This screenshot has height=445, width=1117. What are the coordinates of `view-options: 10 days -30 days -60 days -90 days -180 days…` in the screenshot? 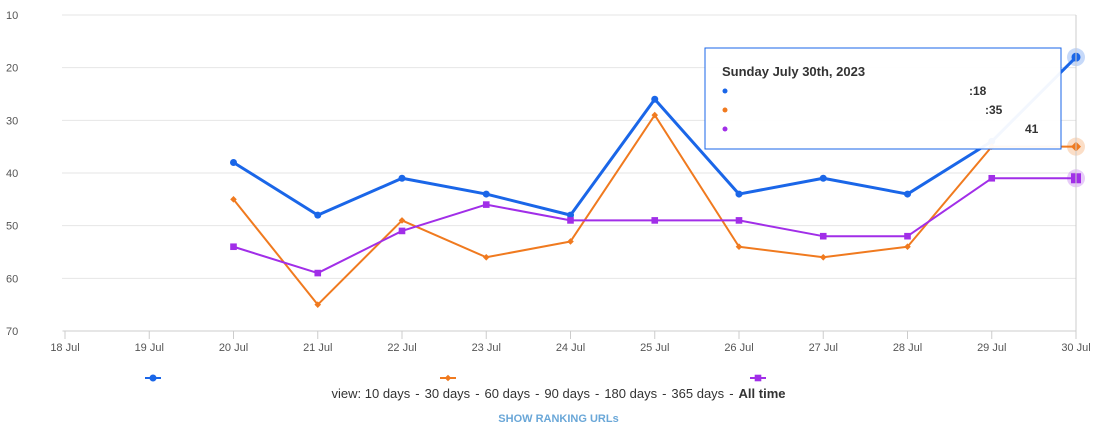 It's located at (575, 393).